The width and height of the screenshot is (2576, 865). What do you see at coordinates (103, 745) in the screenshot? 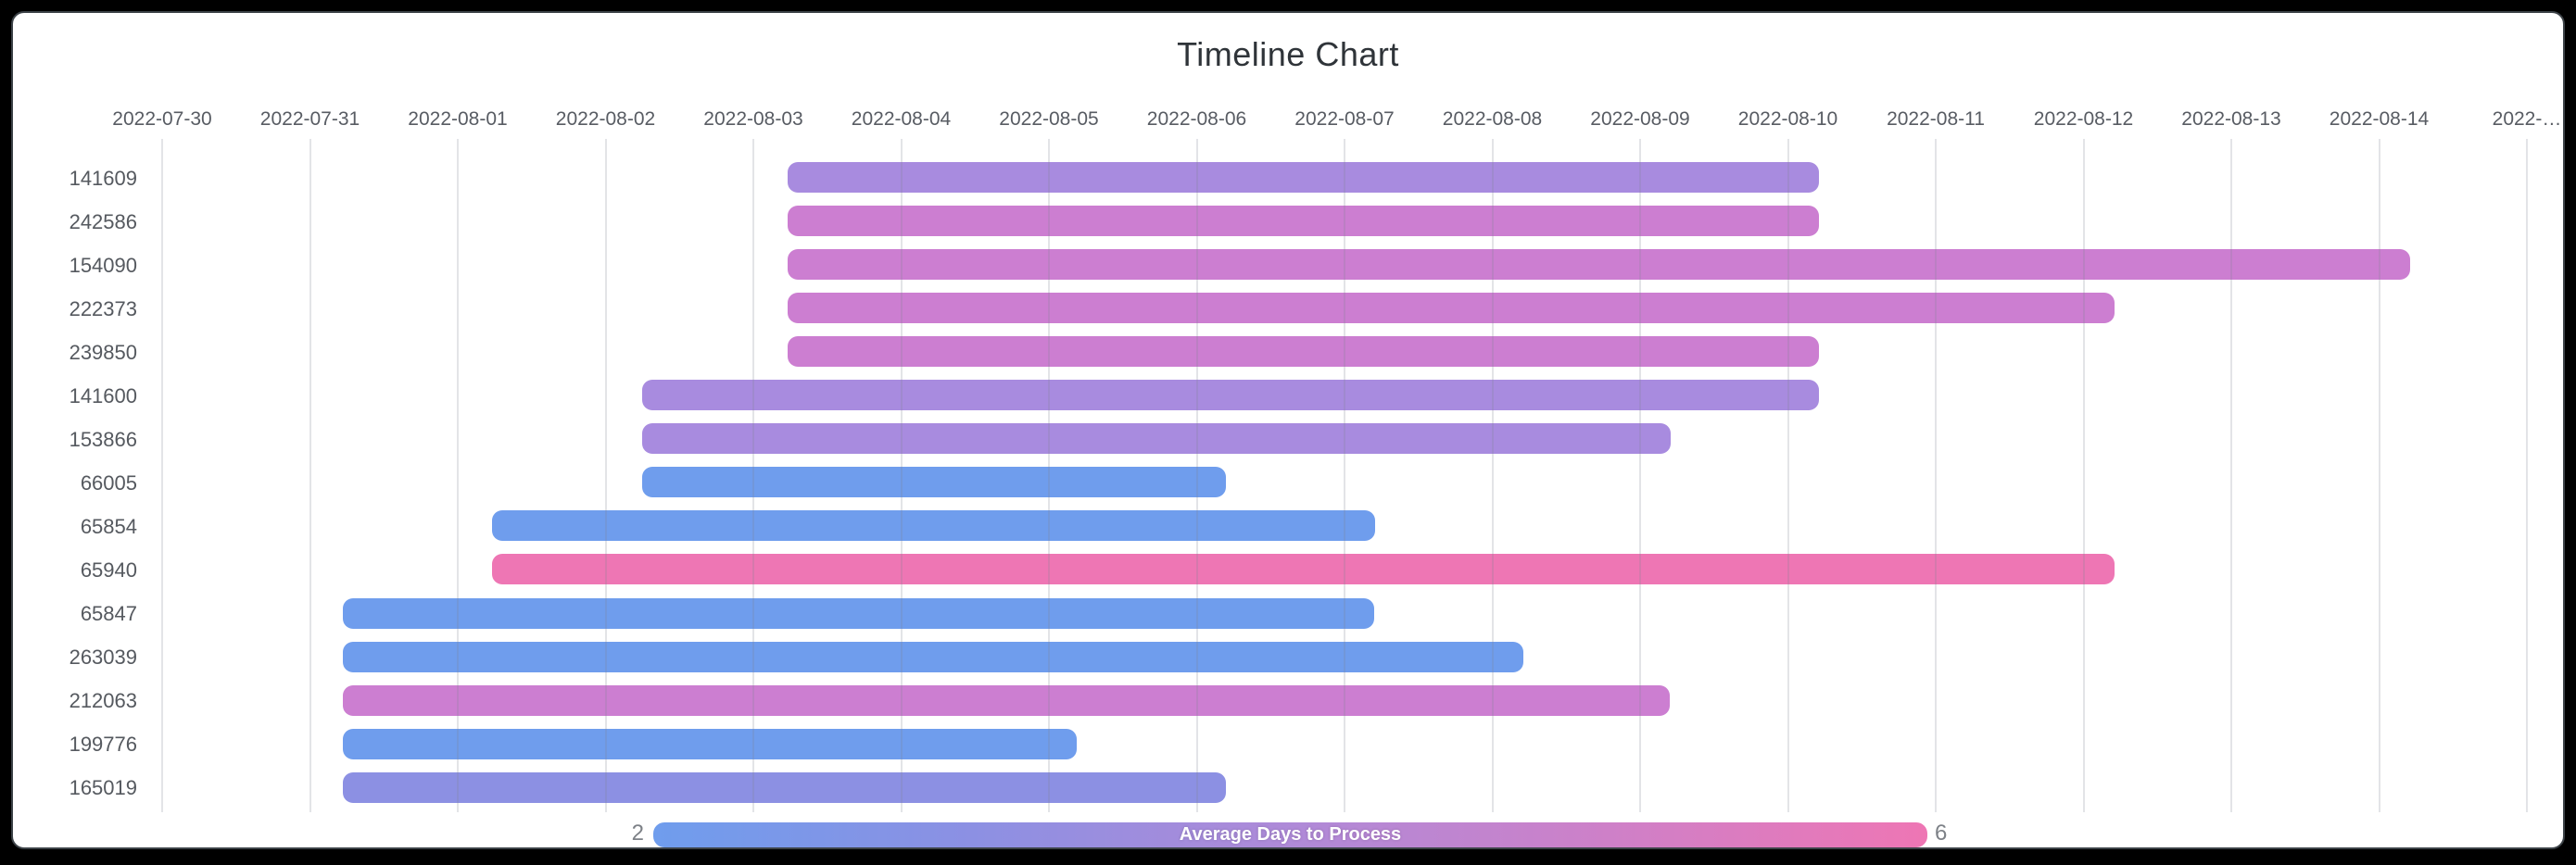
I see `y-axis-label: 199776` at bounding box center [103, 745].